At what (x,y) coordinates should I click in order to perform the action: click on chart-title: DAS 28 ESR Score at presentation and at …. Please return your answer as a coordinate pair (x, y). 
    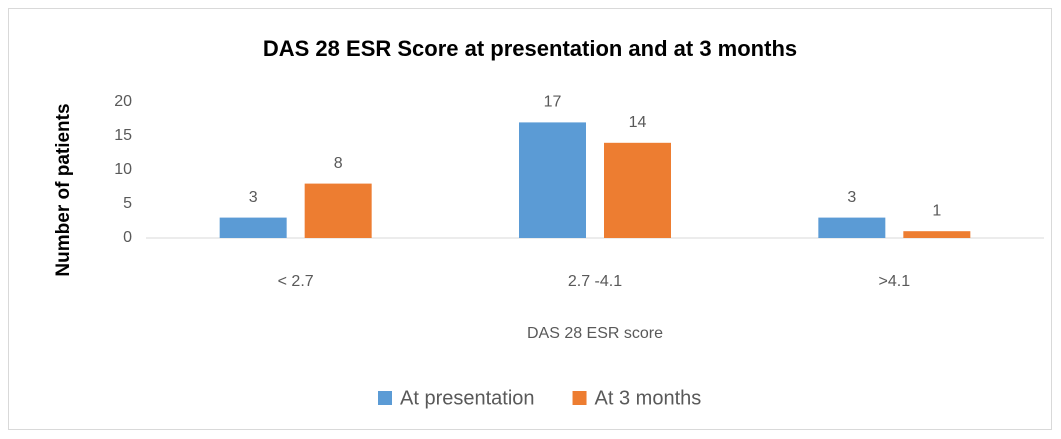
    Looking at the image, I should click on (530, 48).